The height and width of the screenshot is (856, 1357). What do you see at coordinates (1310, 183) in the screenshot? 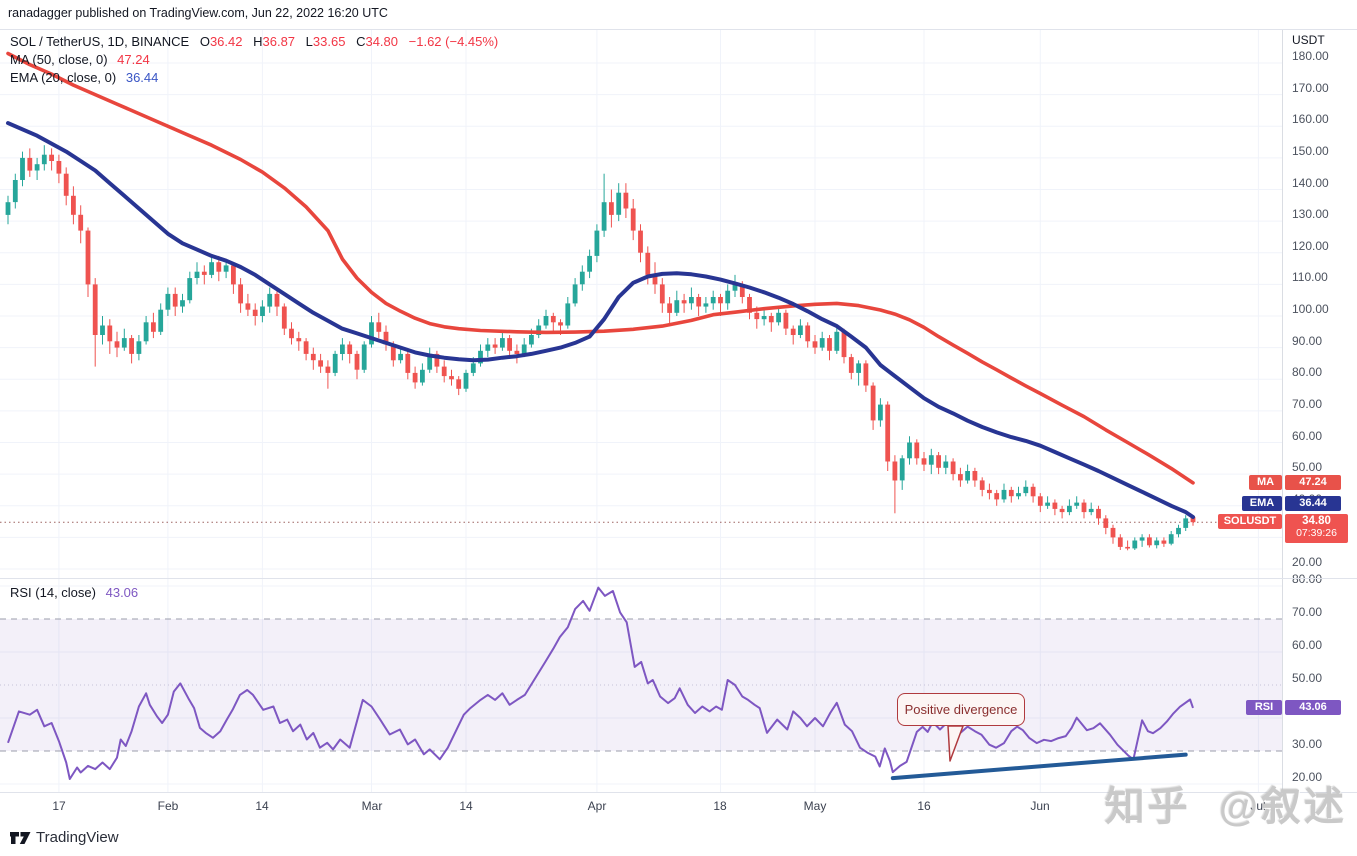
I see `axis-tick: 140.00` at bounding box center [1310, 183].